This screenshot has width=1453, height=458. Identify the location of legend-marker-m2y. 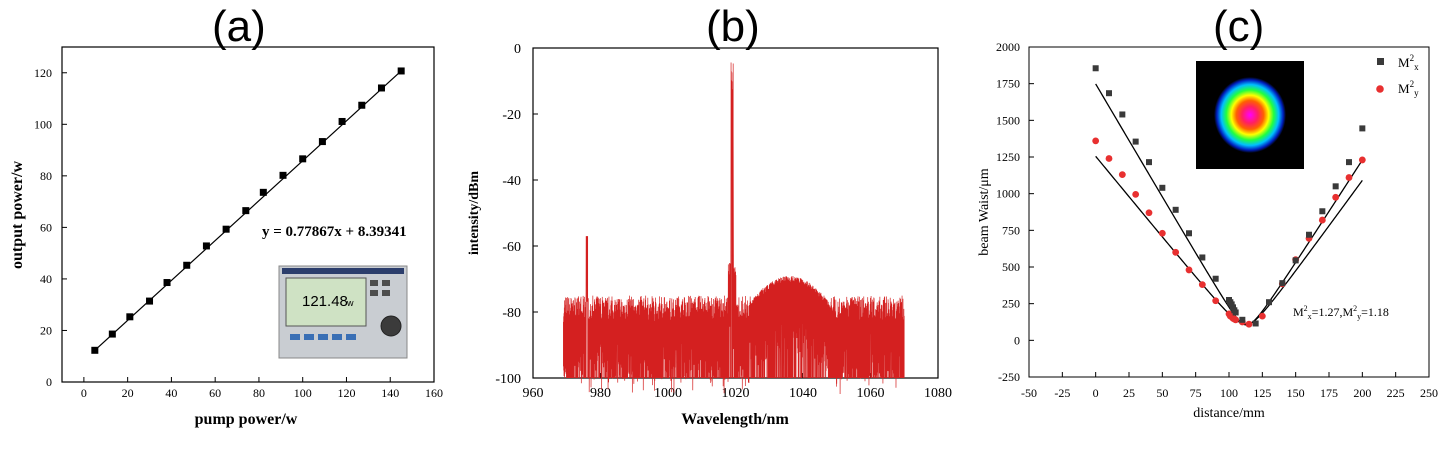
(1380, 89).